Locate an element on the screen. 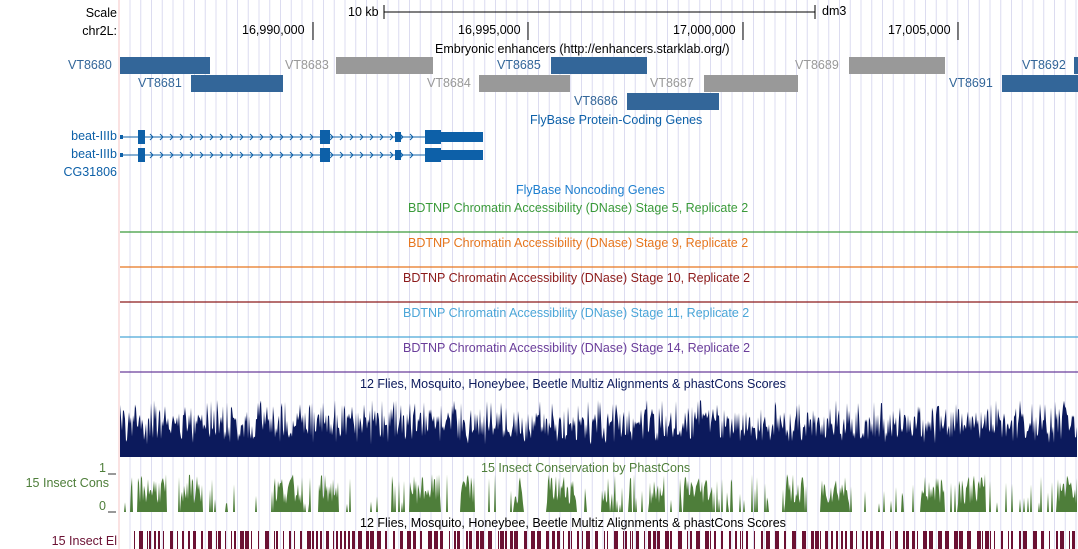 Image resolution: width=1078 pixels, height=549 pixels. insect-cons-side-label: 15 Insect Cons is located at coordinates (67, 483).